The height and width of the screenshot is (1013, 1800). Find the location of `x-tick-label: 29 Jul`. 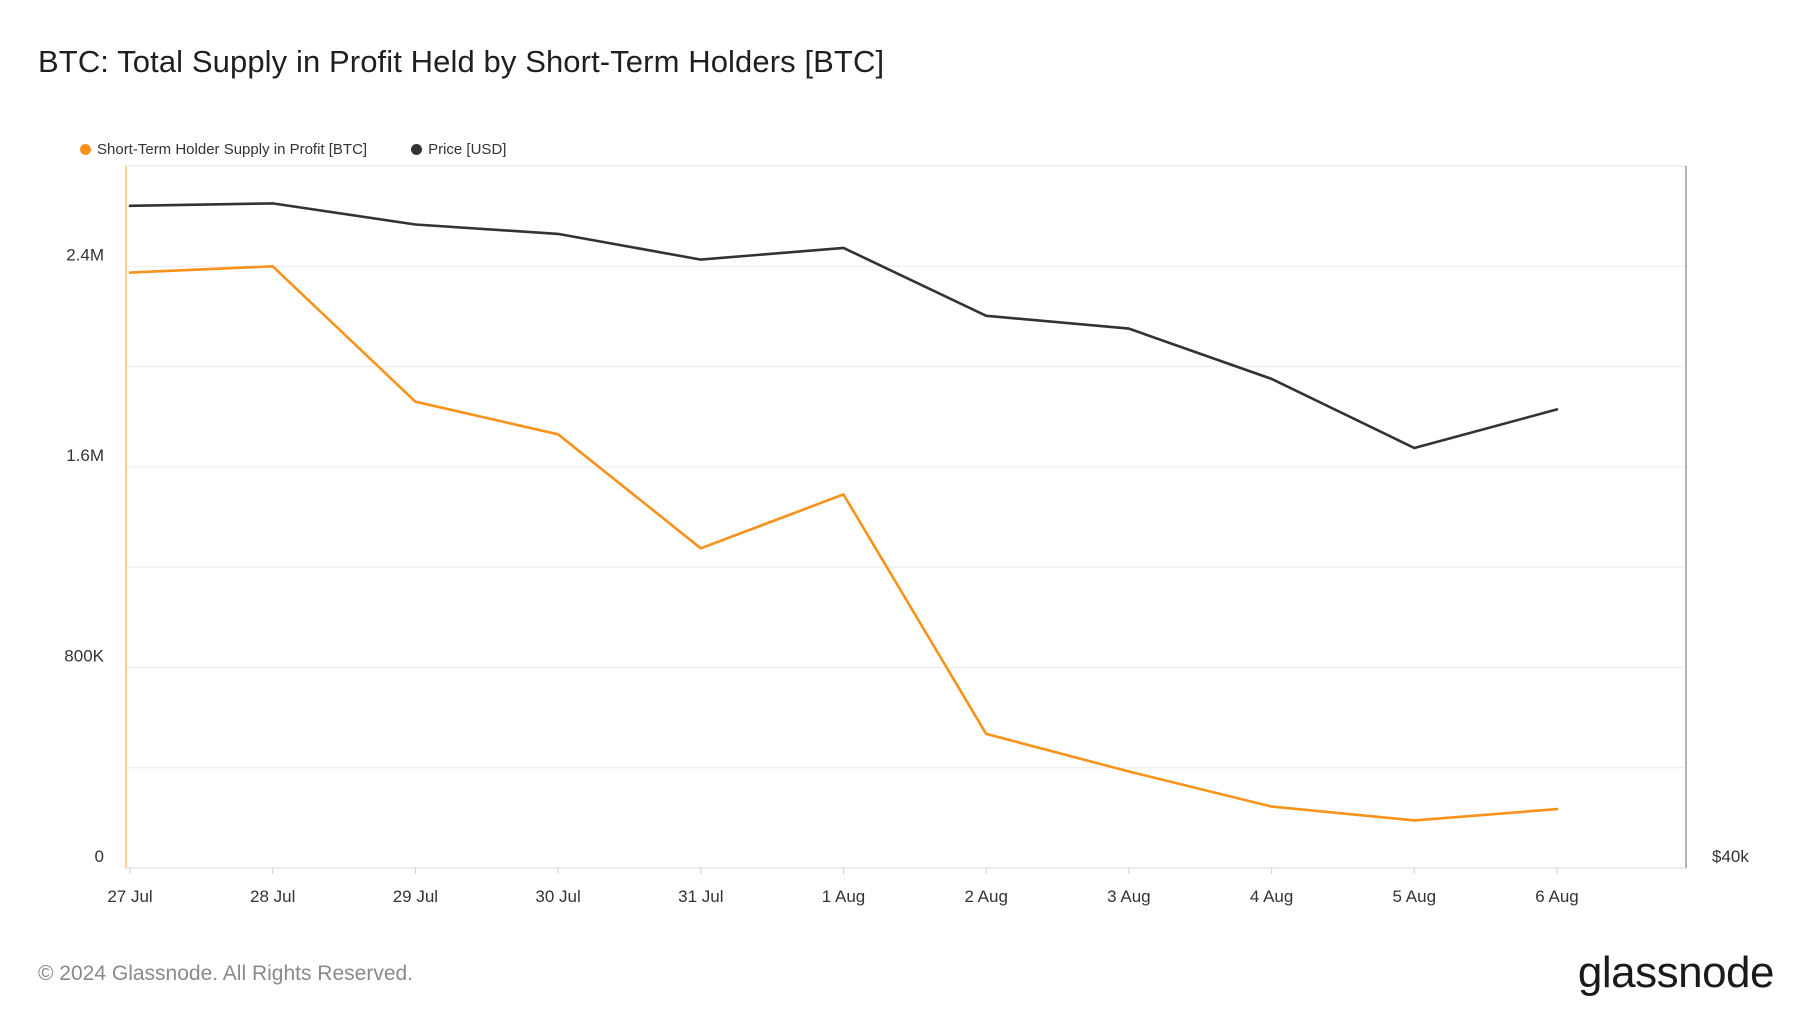

x-tick-label: 29 Jul is located at coordinates (415, 896).